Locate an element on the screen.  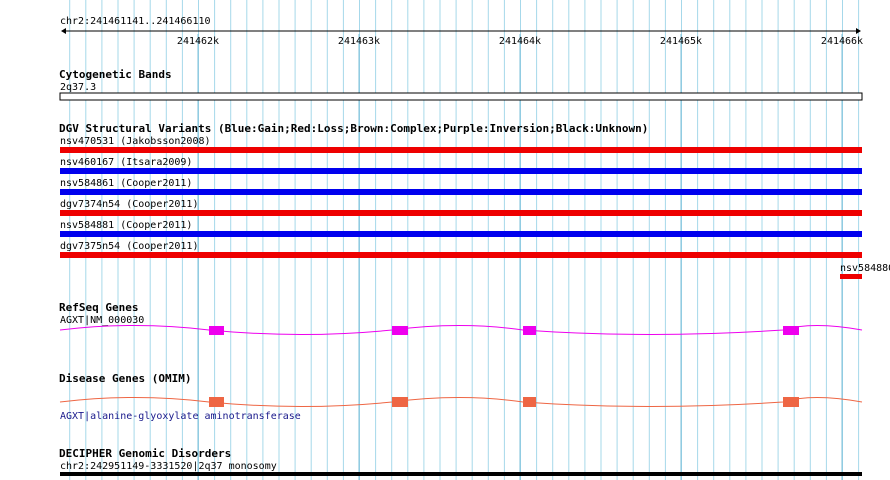
location-label: chr2:241461141..241466110 is located at coordinates (135, 21).